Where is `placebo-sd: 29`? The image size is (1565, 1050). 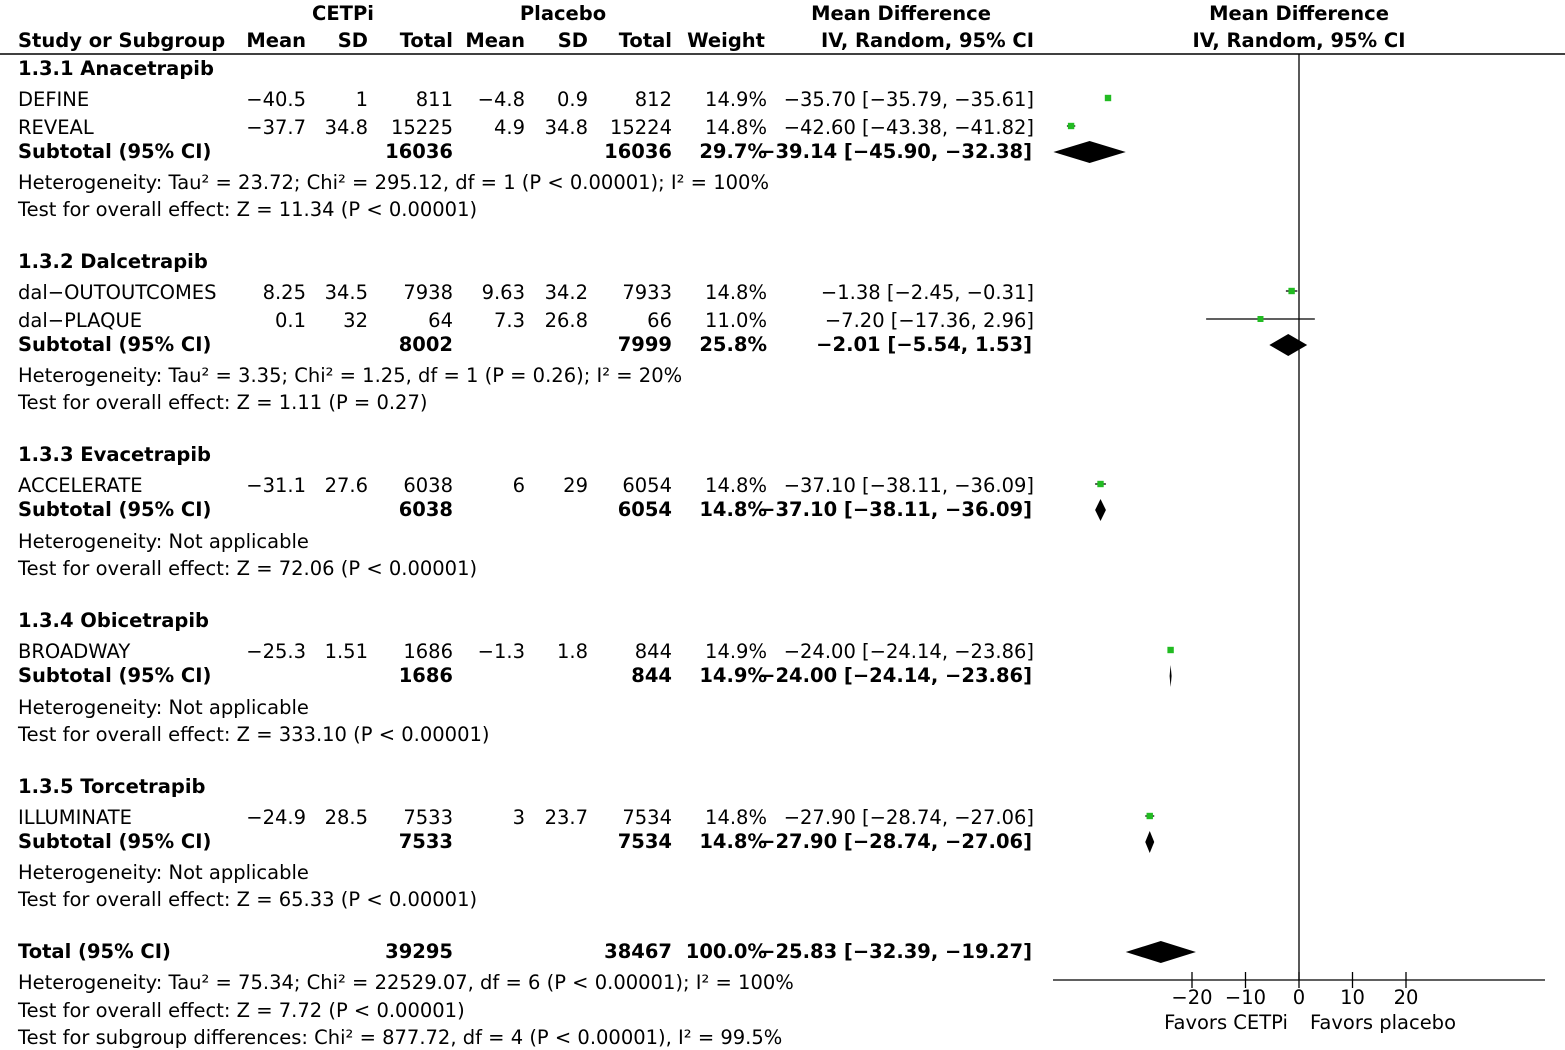
placebo-sd: 29 is located at coordinates (575, 485).